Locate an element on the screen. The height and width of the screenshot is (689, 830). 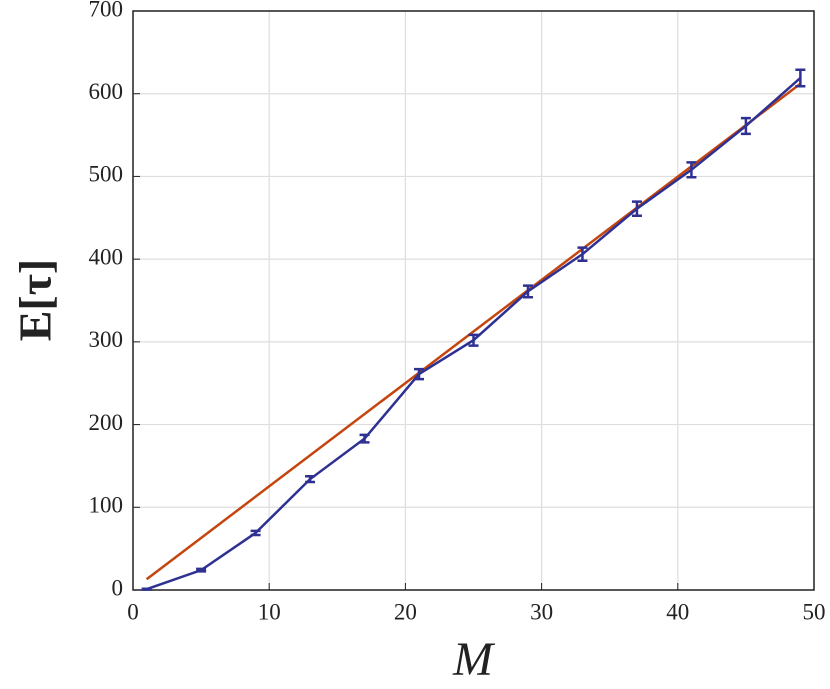
x-tick-label: 20 is located at coordinates (405, 611).